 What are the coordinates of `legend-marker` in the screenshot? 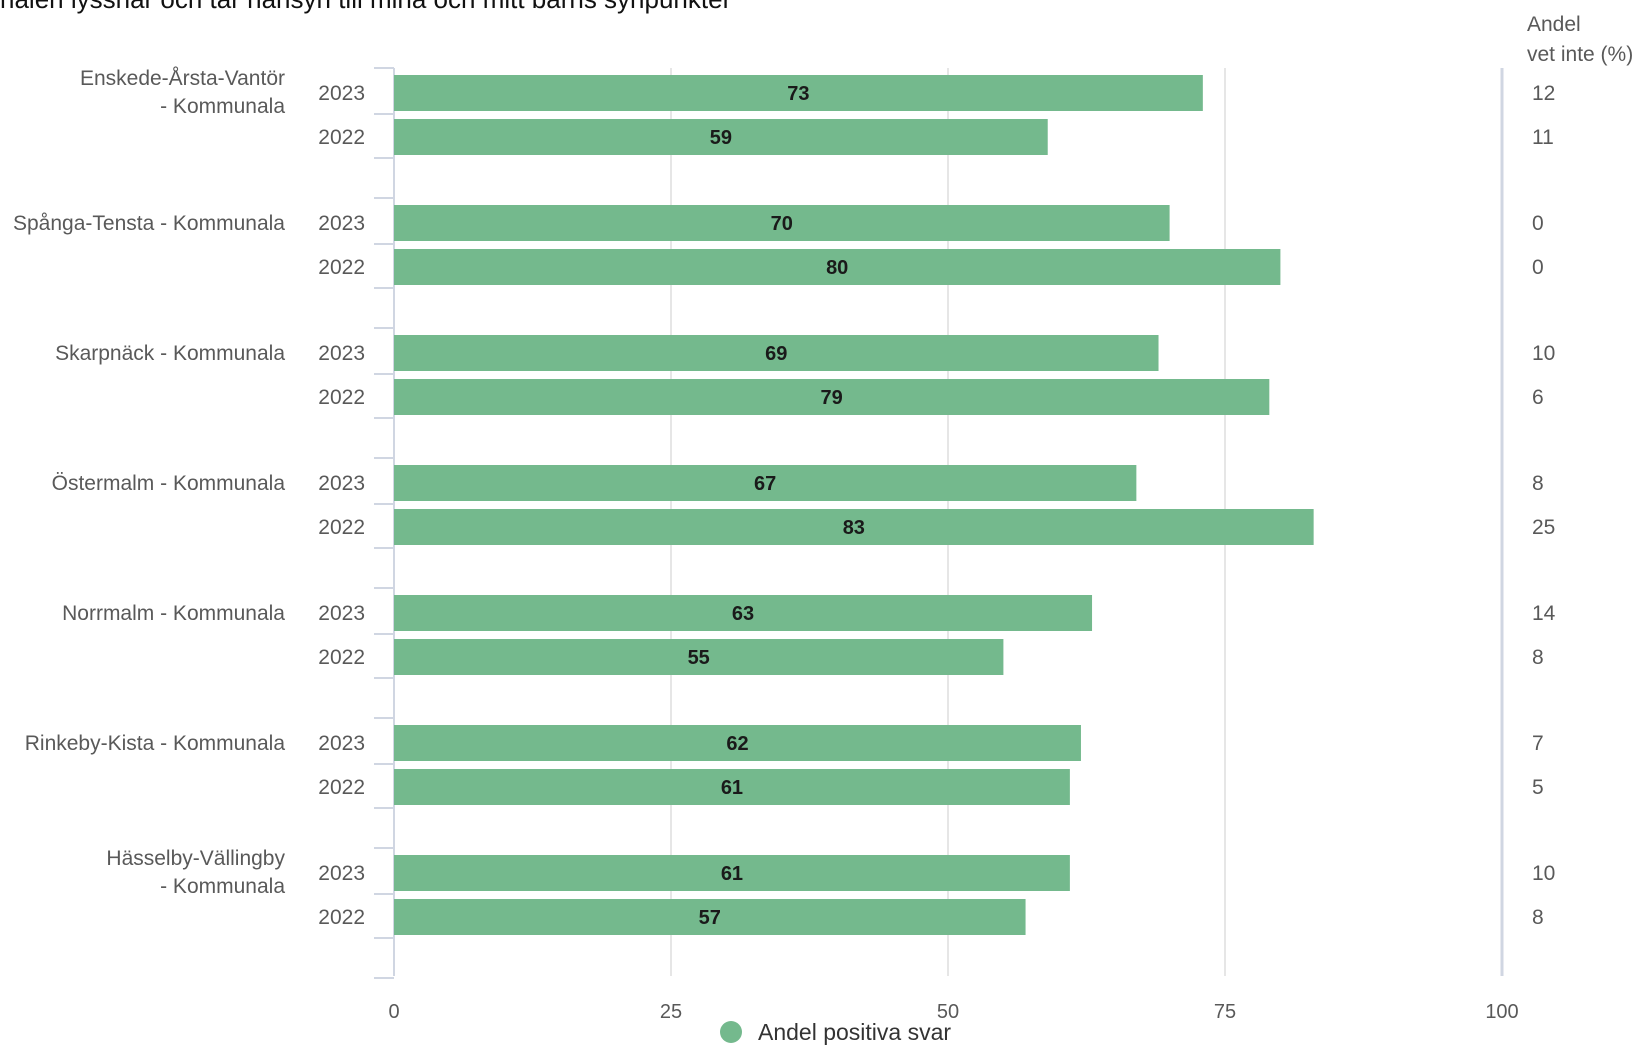 It's located at (731, 1032).